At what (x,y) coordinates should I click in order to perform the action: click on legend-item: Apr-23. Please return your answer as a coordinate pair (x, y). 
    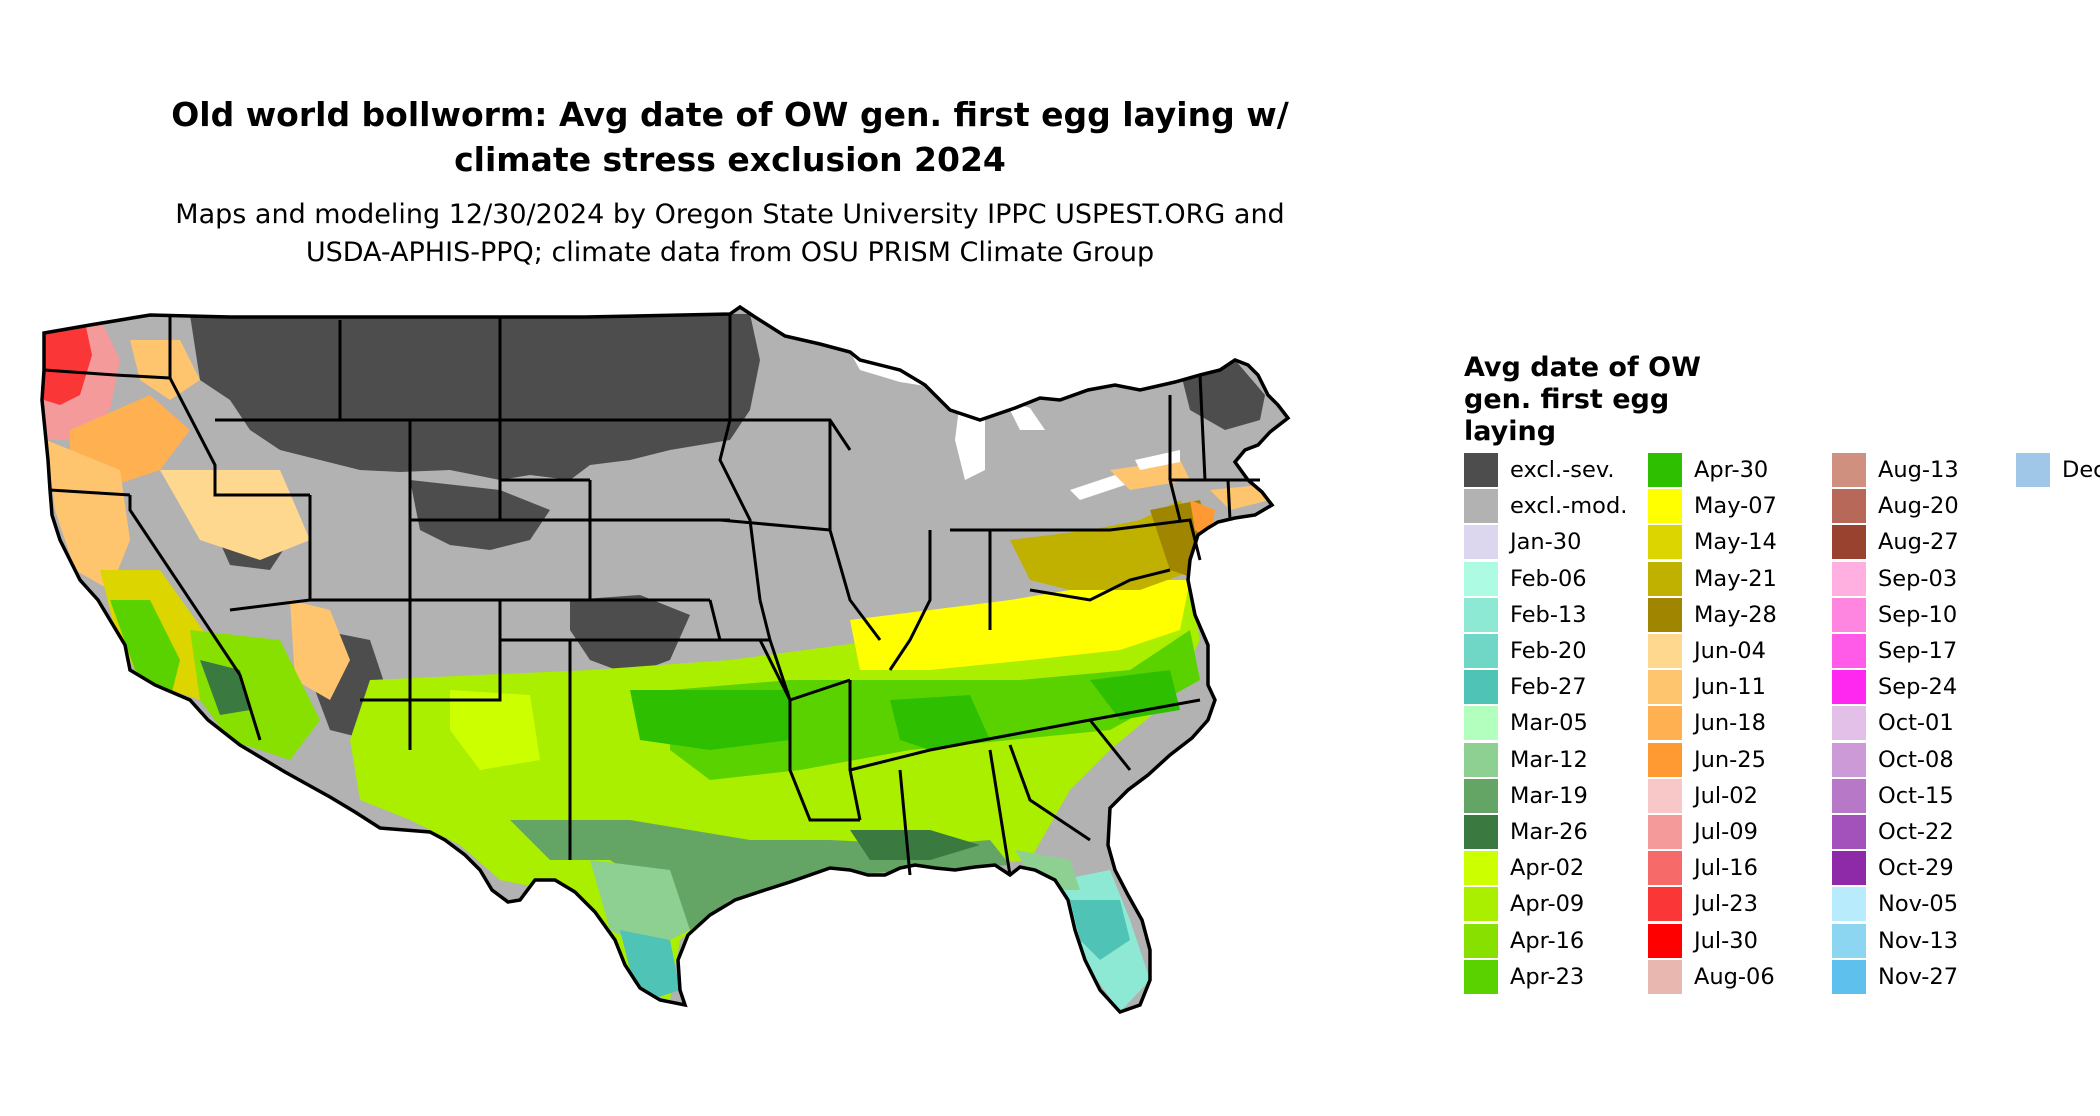
    Looking at the image, I should click on (1554, 977).